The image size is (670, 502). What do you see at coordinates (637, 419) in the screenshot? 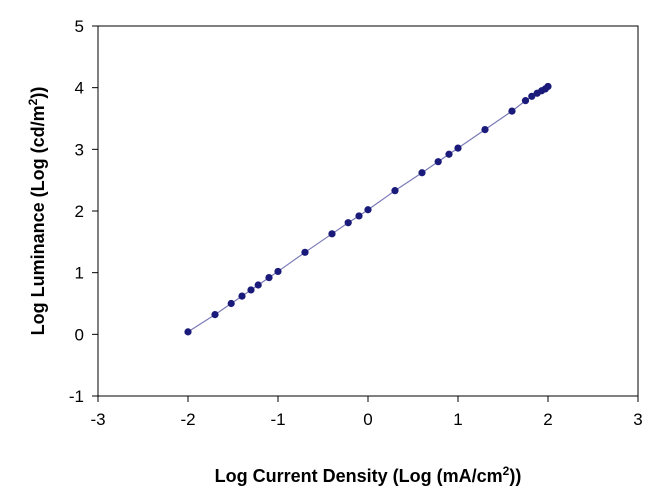
I see `x-tick-label: 3` at bounding box center [637, 419].